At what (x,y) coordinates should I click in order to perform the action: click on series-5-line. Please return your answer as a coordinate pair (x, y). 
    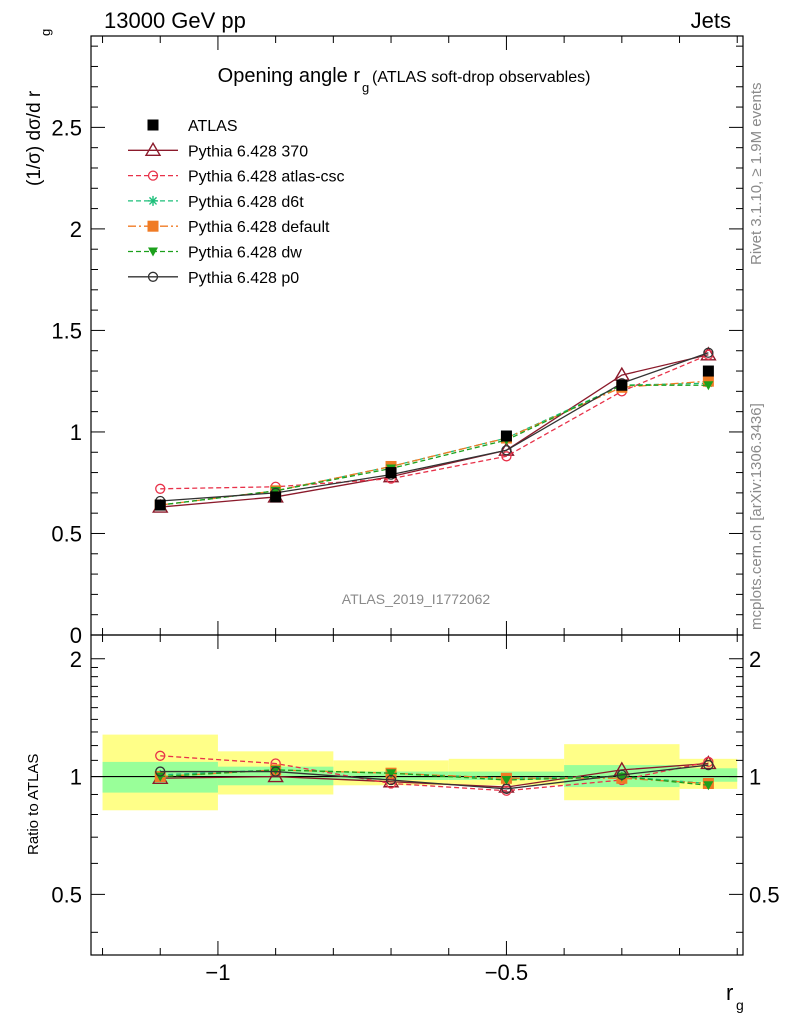
    Looking at the image, I should click on (434, 445).